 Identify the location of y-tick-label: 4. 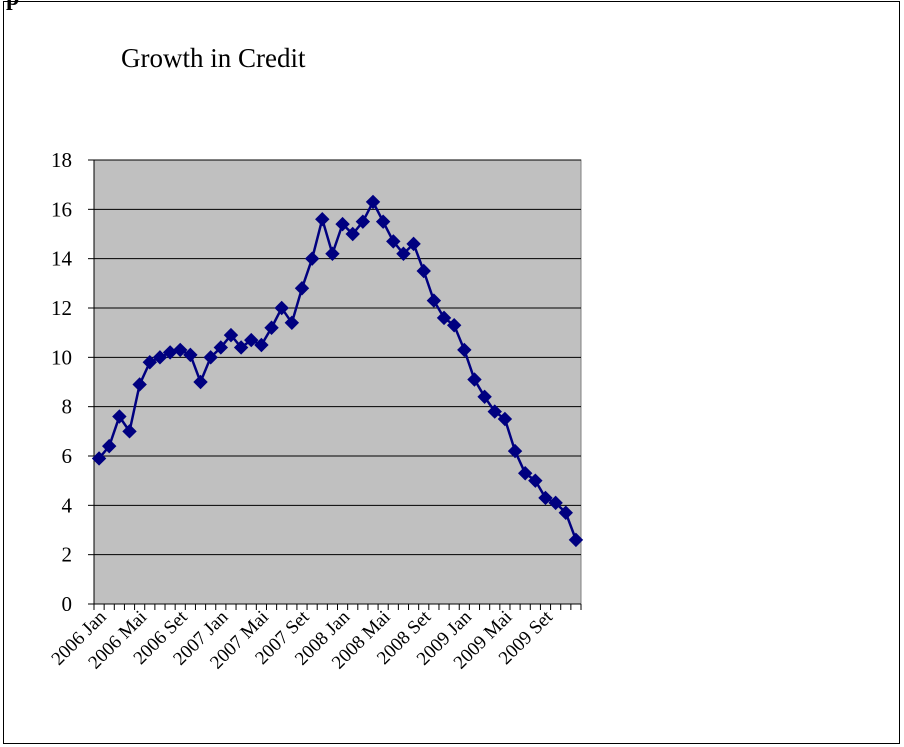
(67, 505).